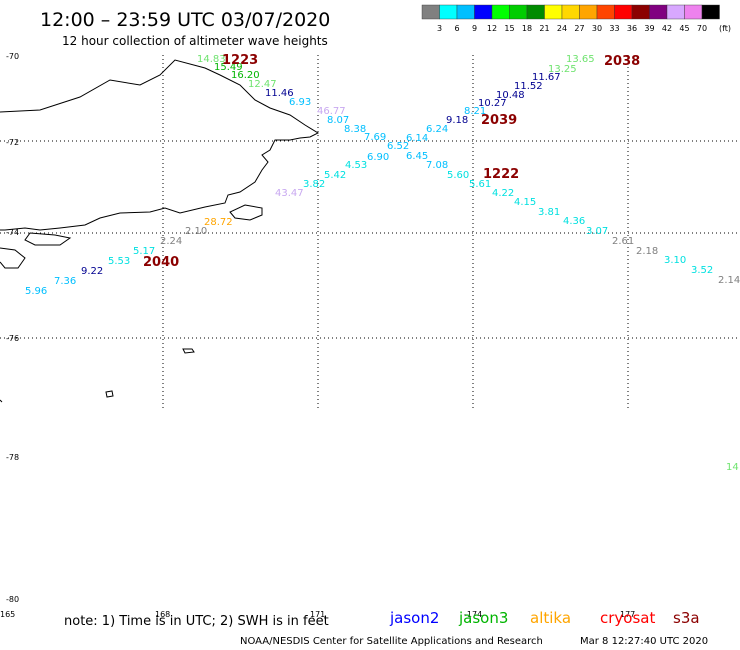 This screenshot has width=740, height=650. What do you see at coordinates (414, 618) in the screenshot?
I see `sat-jason2: jason2` at bounding box center [414, 618].